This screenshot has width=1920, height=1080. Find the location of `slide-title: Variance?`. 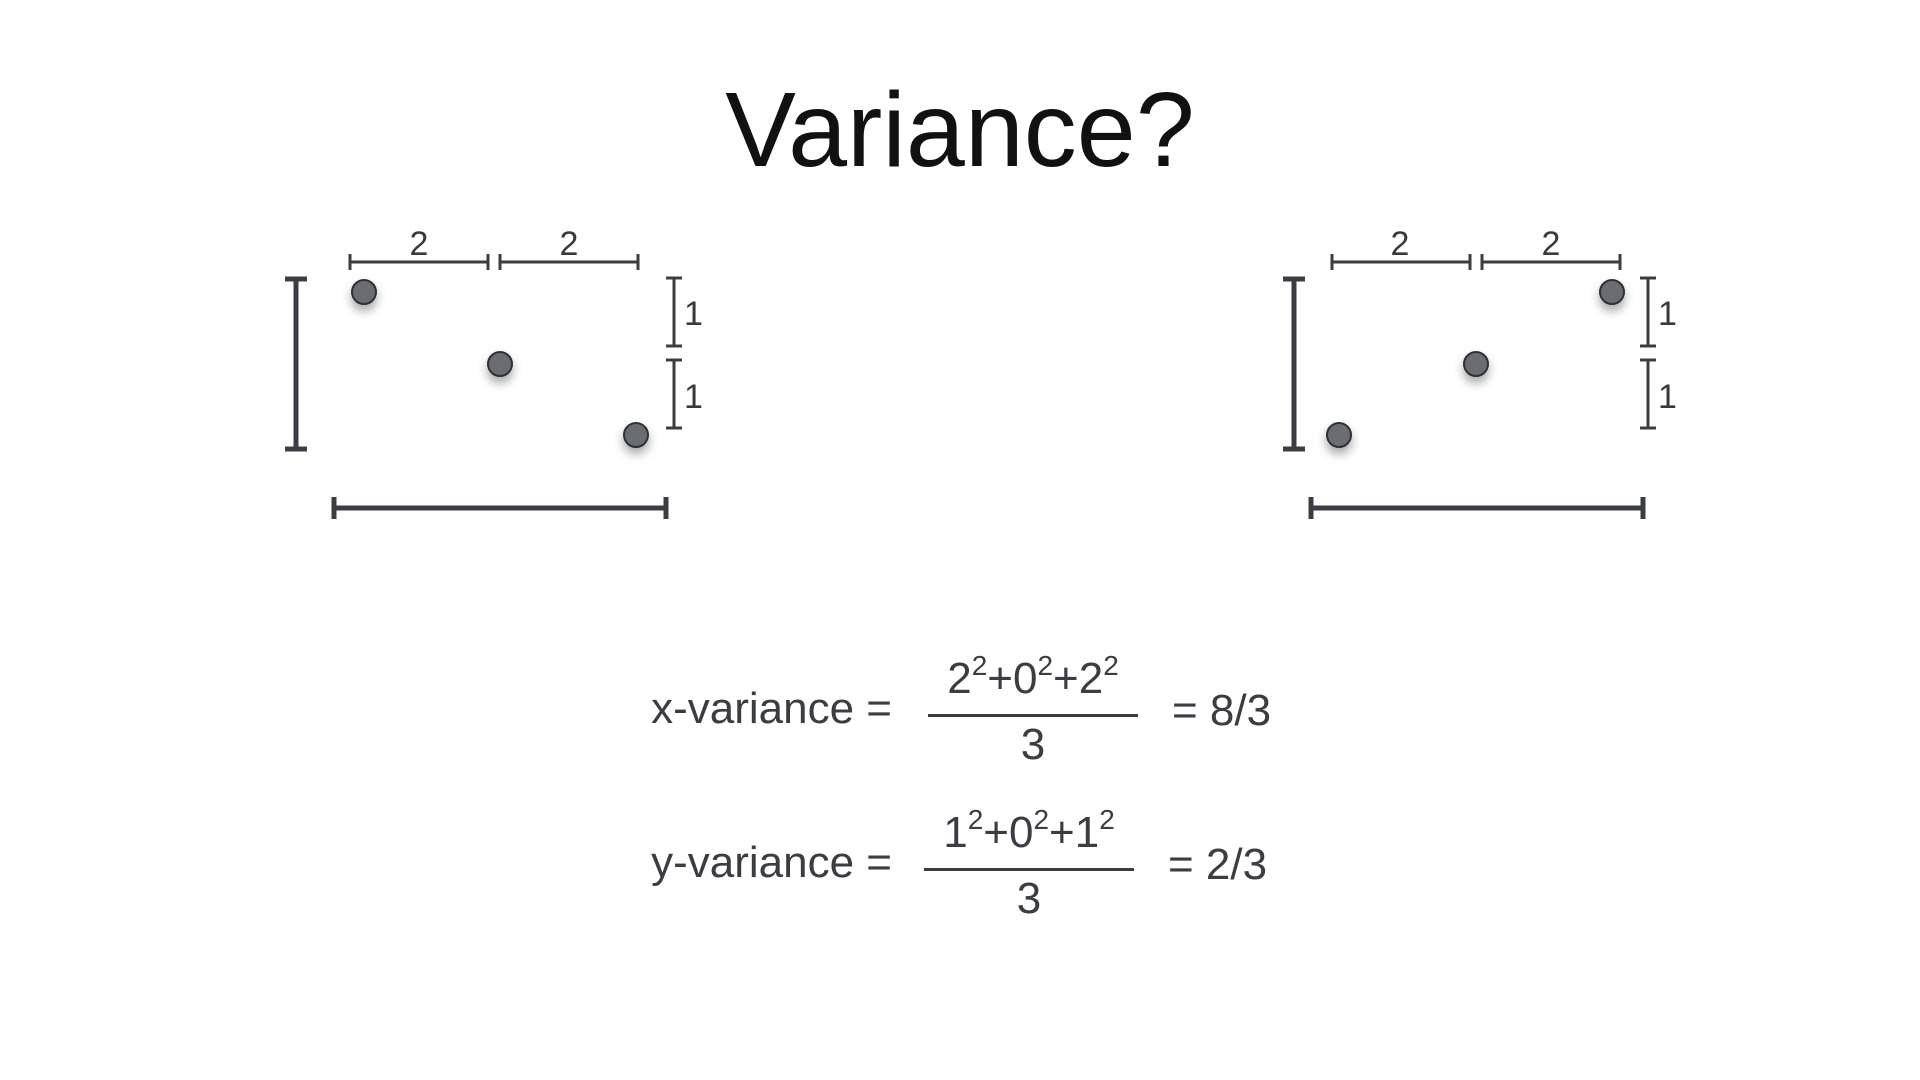

slide-title: Variance? is located at coordinates (960, 130).